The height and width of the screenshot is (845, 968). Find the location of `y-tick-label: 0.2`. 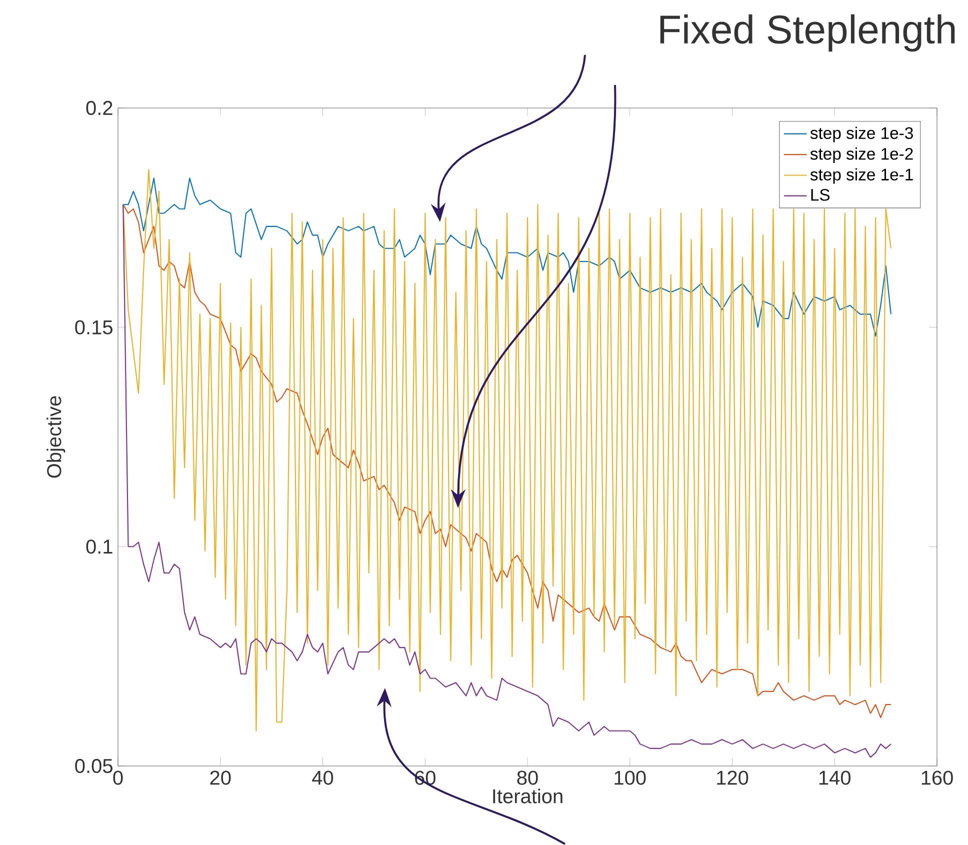

y-tick-label: 0.2 is located at coordinates (99, 108).